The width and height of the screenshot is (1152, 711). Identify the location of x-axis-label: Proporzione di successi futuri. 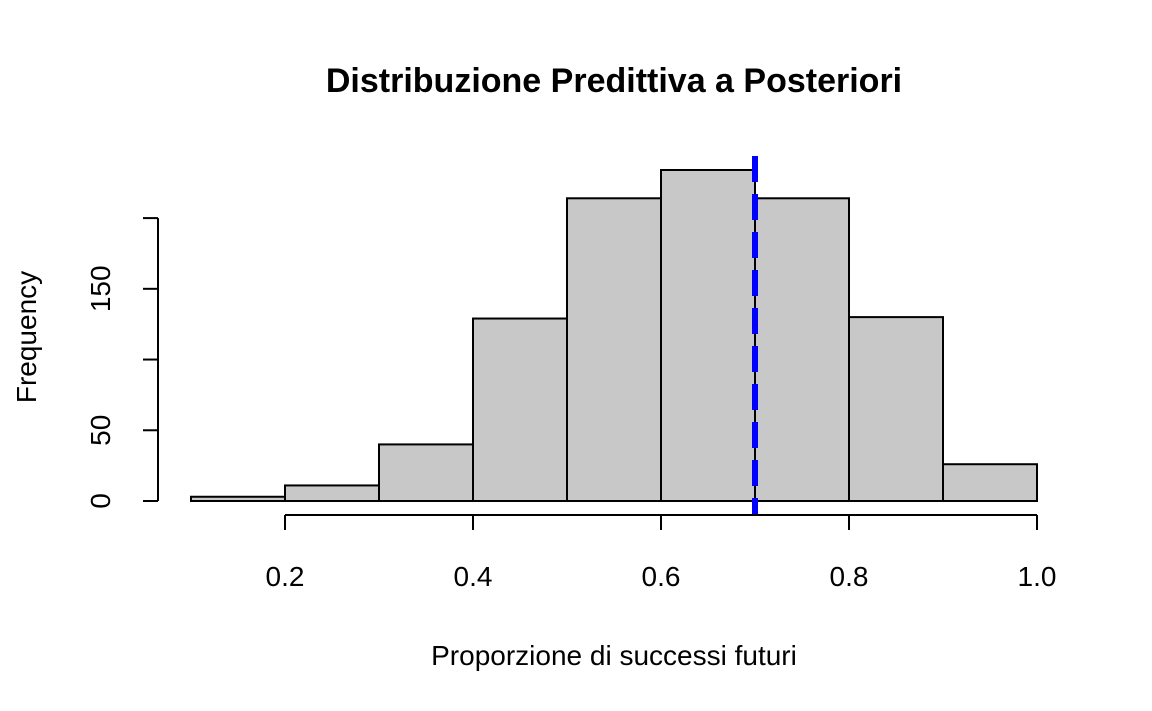
(614, 655).